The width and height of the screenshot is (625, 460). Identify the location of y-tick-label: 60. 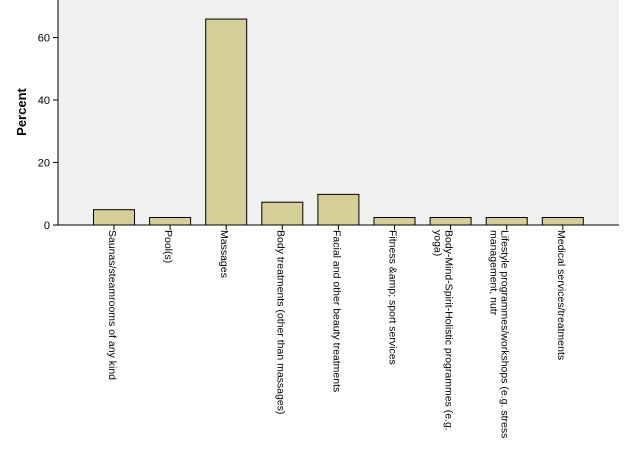
(44, 39).